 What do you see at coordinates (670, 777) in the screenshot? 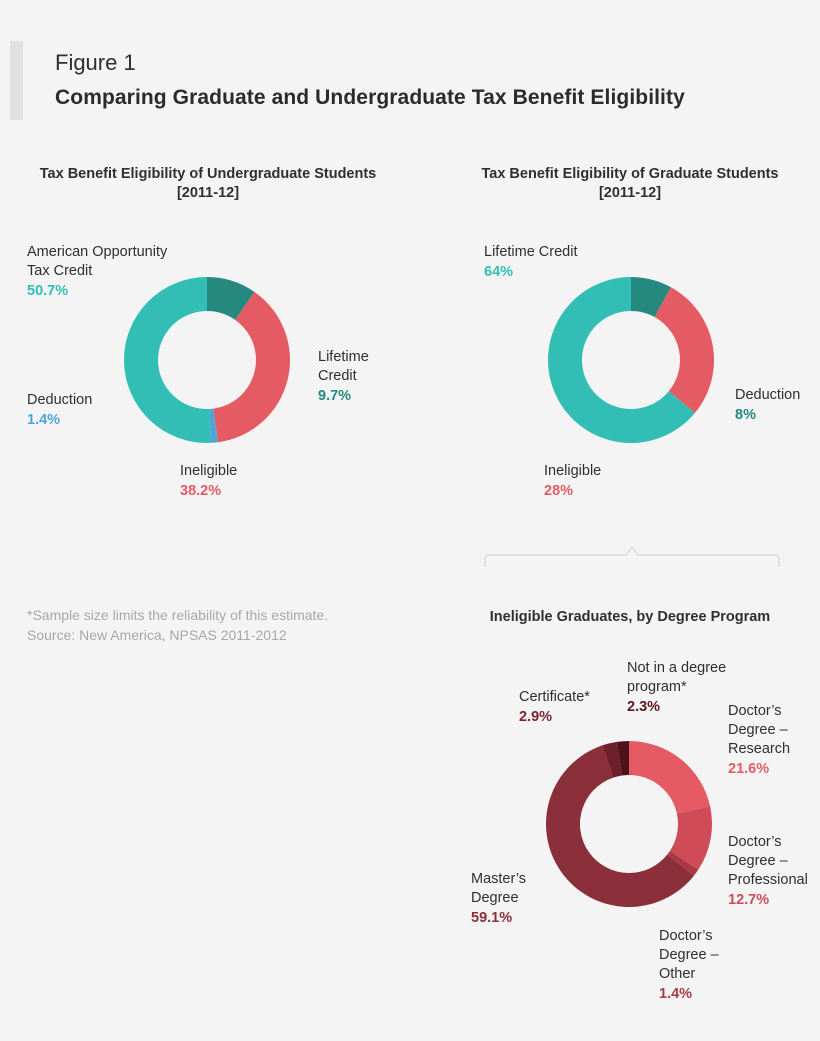
I see `degree-slice-doctor-s-degree-research` at bounding box center [670, 777].